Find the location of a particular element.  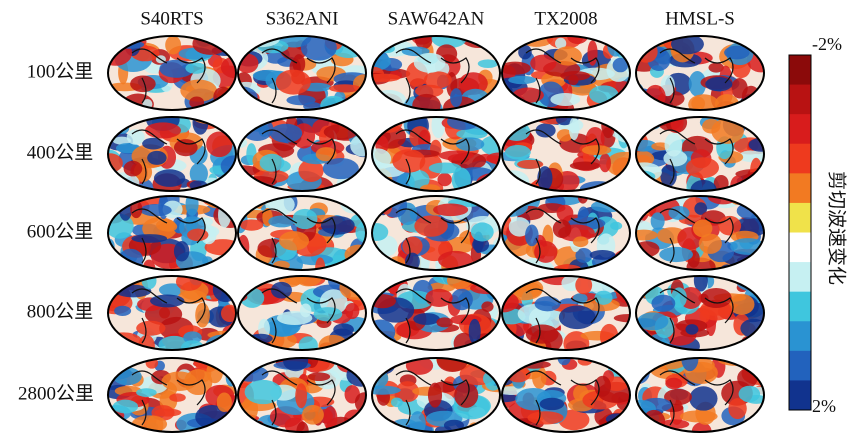

colorbar-bottom-label: 2% is located at coordinates (824, 406).